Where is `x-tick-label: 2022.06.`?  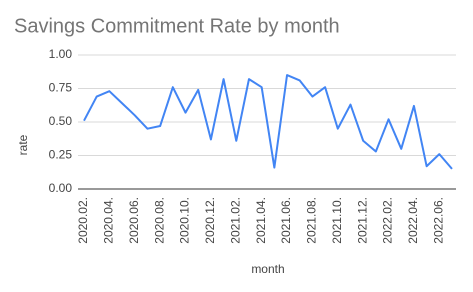
x-tick-label: 2022.06. is located at coordinates (438, 220).